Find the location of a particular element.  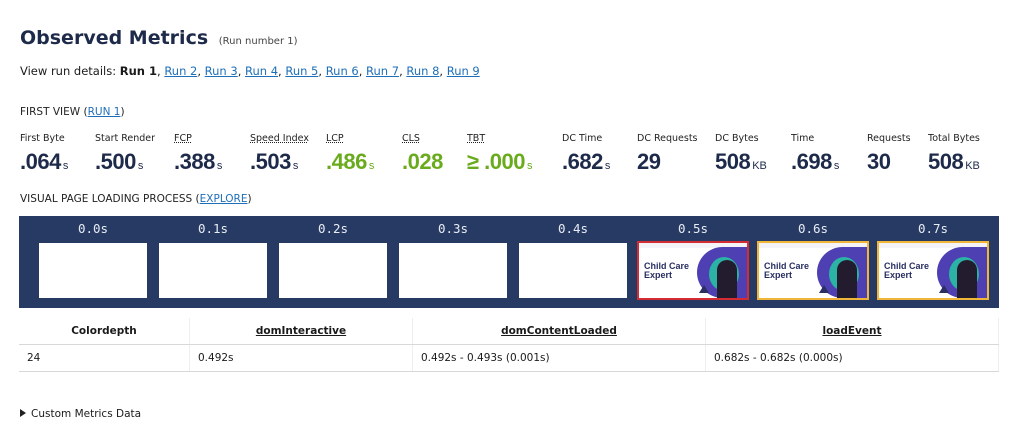

column-header-domcontentloaded: domContentLoaded is located at coordinates (559, 331).